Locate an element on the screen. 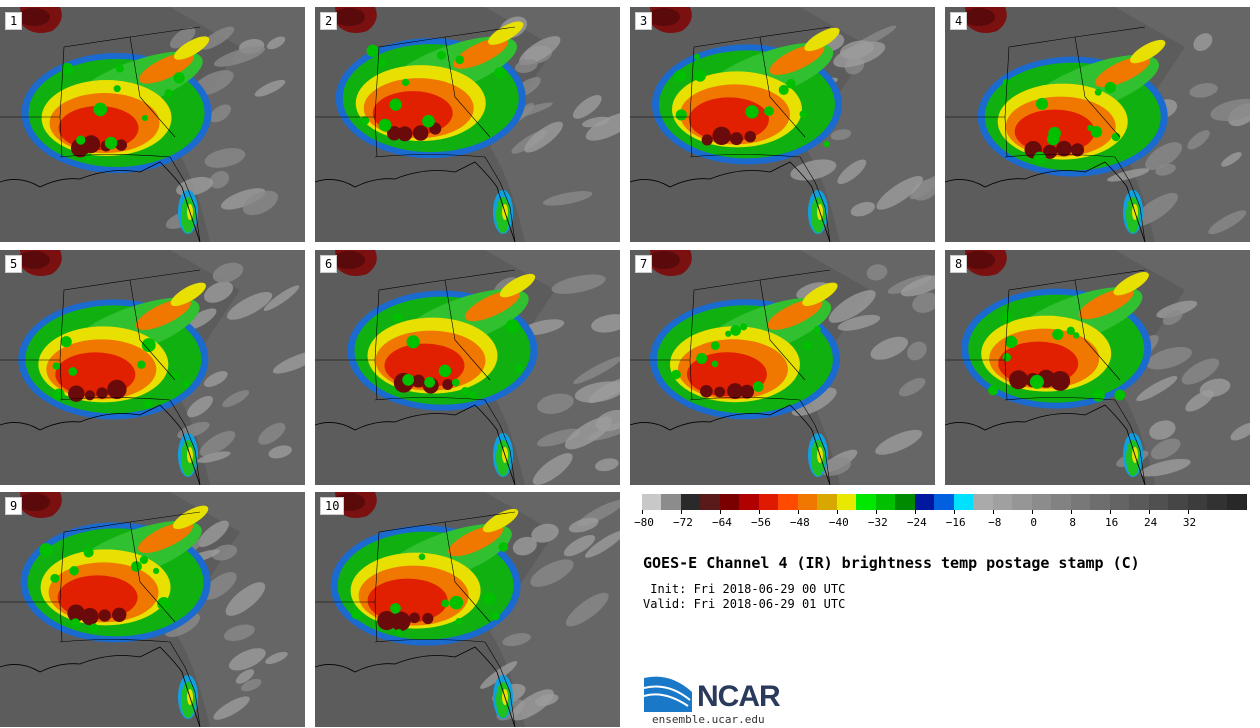 This screenshot has height=728, width=1260. panel-number: 9 is located at coordinates (14, 506).